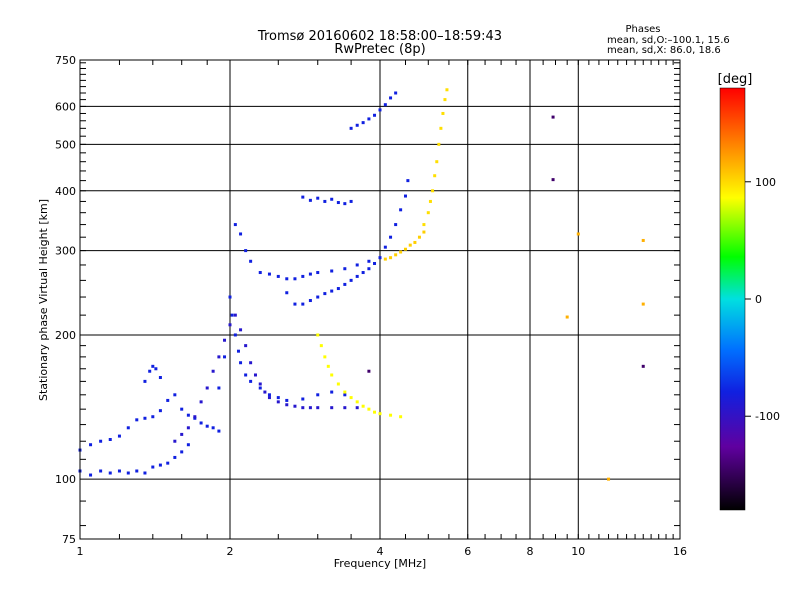  What do you see at coordinates (80, 551) in the screenshot?
I see `x-tick-label: 1` at bounding box center [80, 551].